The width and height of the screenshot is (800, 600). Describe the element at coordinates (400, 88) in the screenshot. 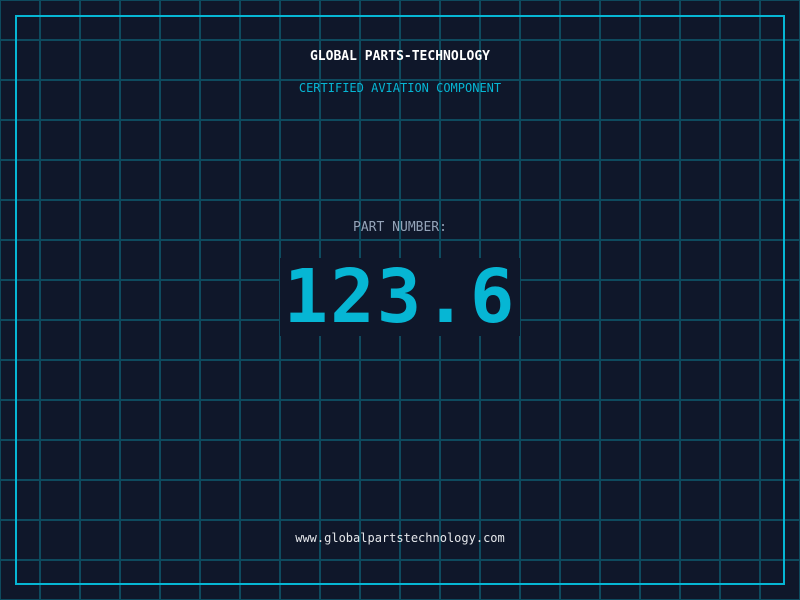

I see `certification-subtitle: CERTIFIED AVIATION COMPONENT` at that location.